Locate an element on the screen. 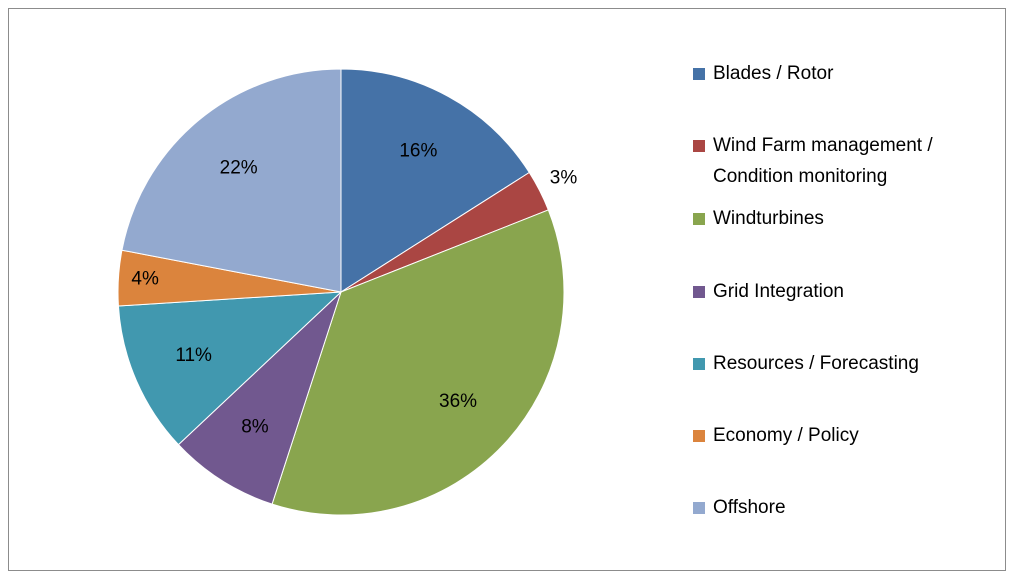  legend-label: Offshore is located at coordinates (749, 507).